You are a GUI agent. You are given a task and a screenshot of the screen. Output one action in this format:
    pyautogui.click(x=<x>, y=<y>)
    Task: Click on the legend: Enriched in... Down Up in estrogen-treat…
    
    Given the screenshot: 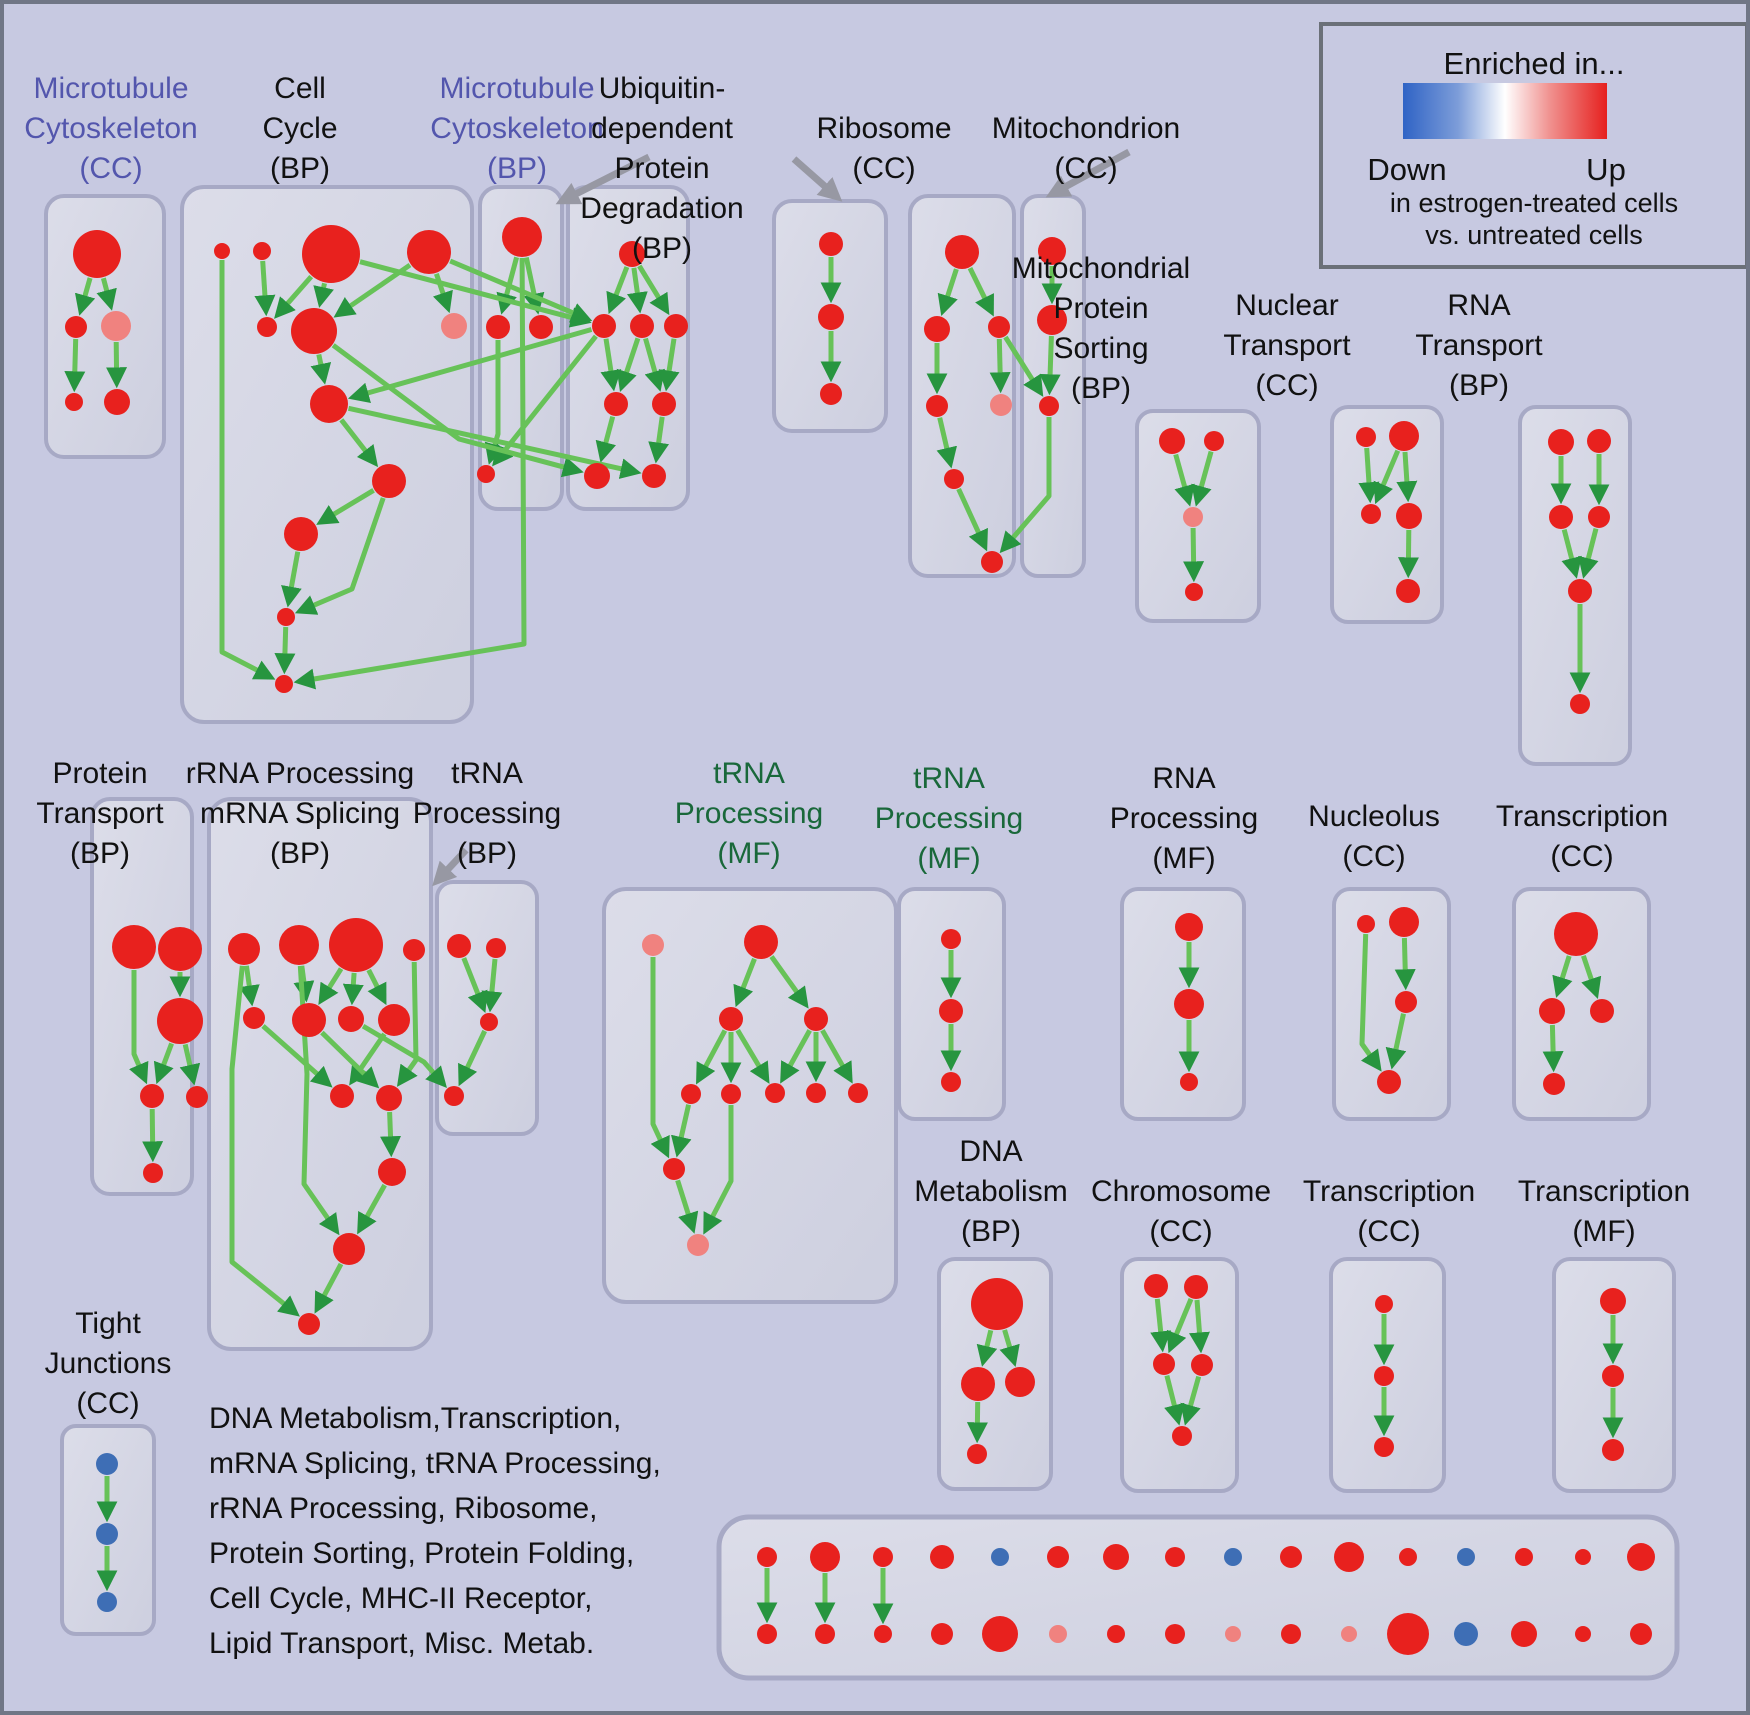 What is the action you would take?
    pyautogui.click(x=1532, y=145)
    